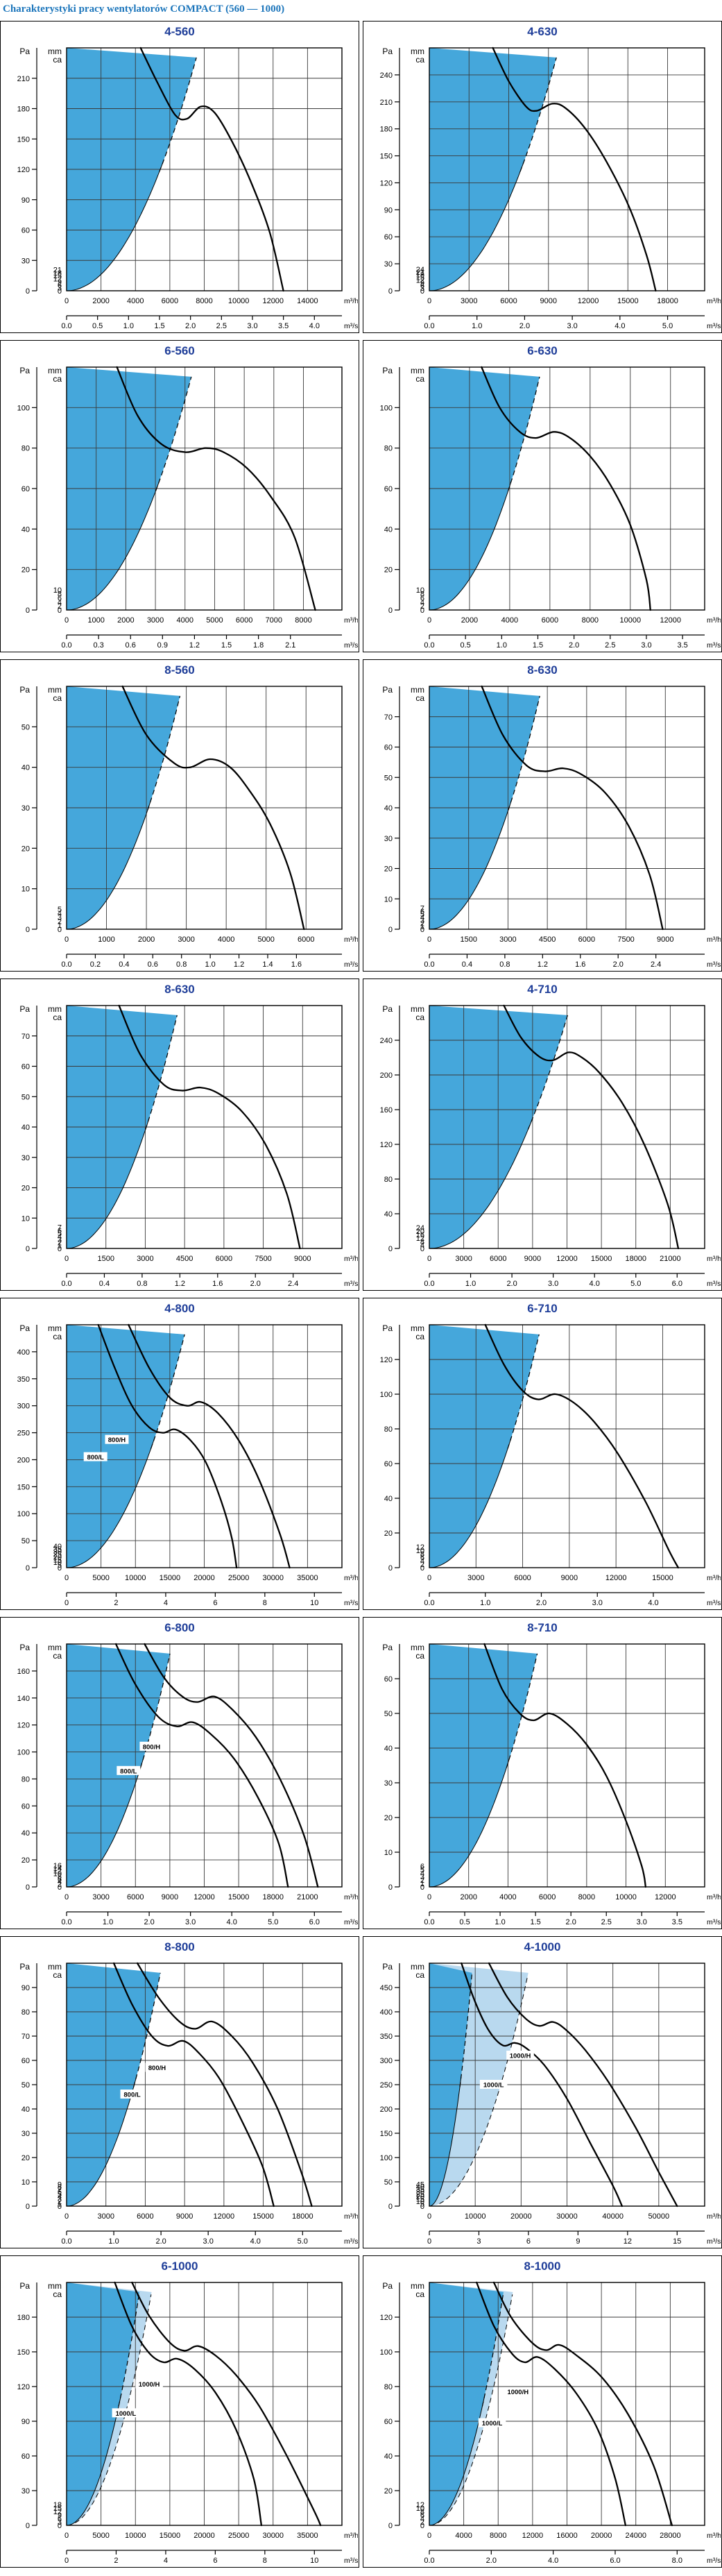  What do you see at coordinates (420, 2195) in the screenshot?
I see `svg-text: 25` at bounding box center [420, 2195].